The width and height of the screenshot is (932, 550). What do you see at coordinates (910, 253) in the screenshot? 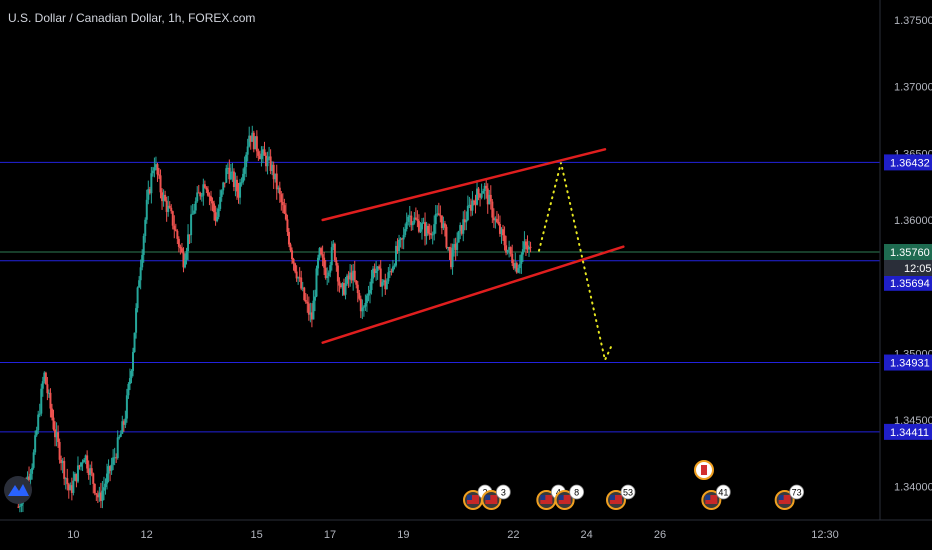
I see `price-label-text: 1.35760` at bounding box center [910, 253].